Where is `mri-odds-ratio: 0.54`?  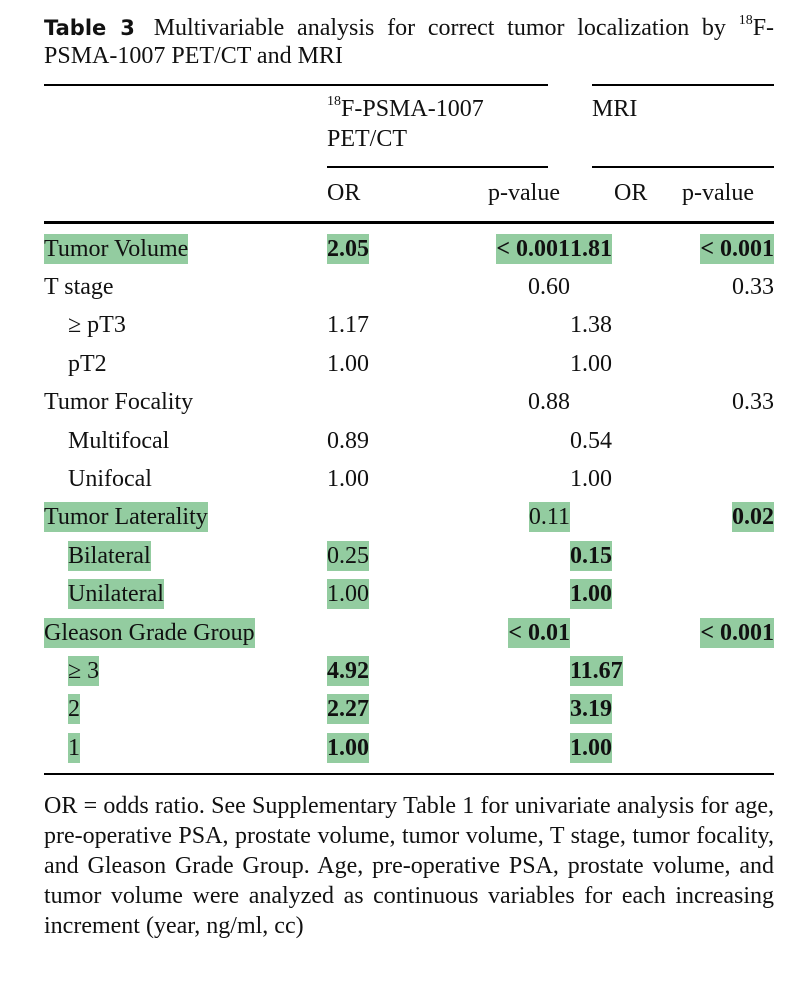 mri-odds-ratio: 0.54 is located at coordinates (591, 440).